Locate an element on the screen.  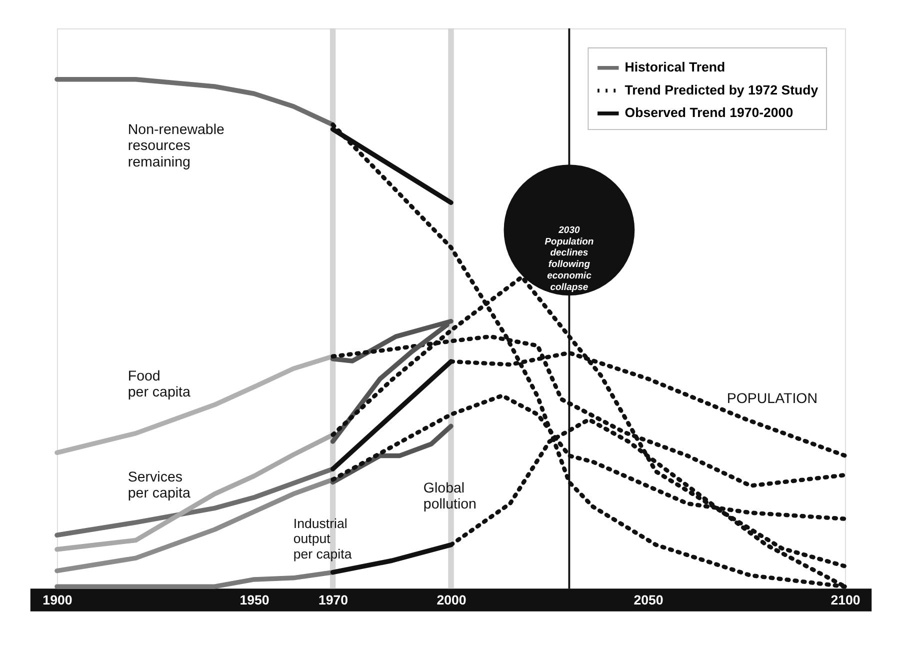
annotation: Services per capita is located at coordinates (159, 485).